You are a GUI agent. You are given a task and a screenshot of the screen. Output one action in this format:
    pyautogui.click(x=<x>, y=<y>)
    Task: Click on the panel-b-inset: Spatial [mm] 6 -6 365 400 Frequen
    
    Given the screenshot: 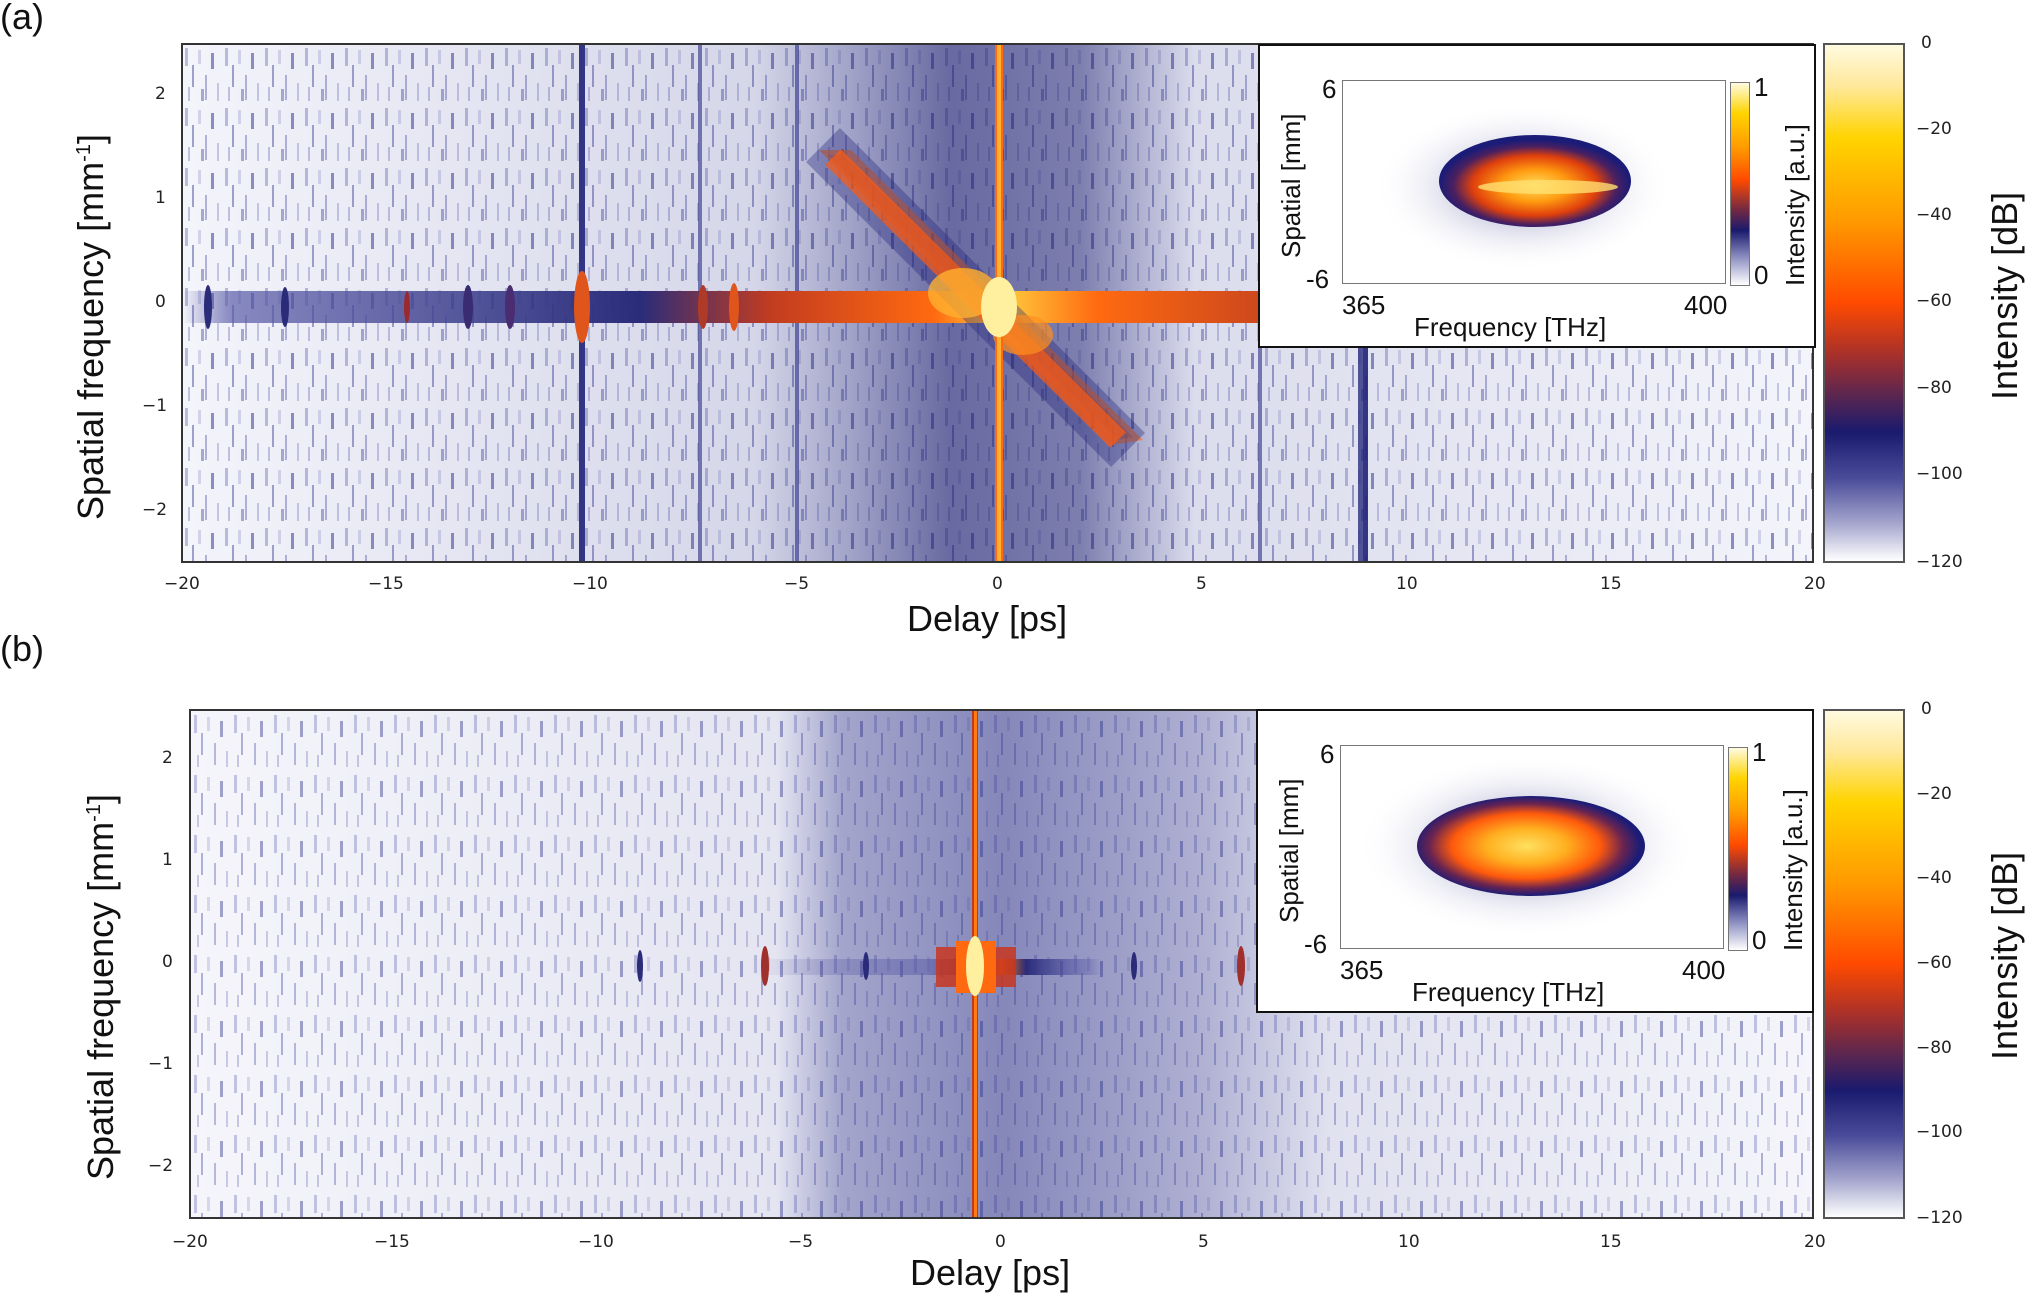 What is the action you would take?
    pyautogui.click(x=1535, y=861)
    